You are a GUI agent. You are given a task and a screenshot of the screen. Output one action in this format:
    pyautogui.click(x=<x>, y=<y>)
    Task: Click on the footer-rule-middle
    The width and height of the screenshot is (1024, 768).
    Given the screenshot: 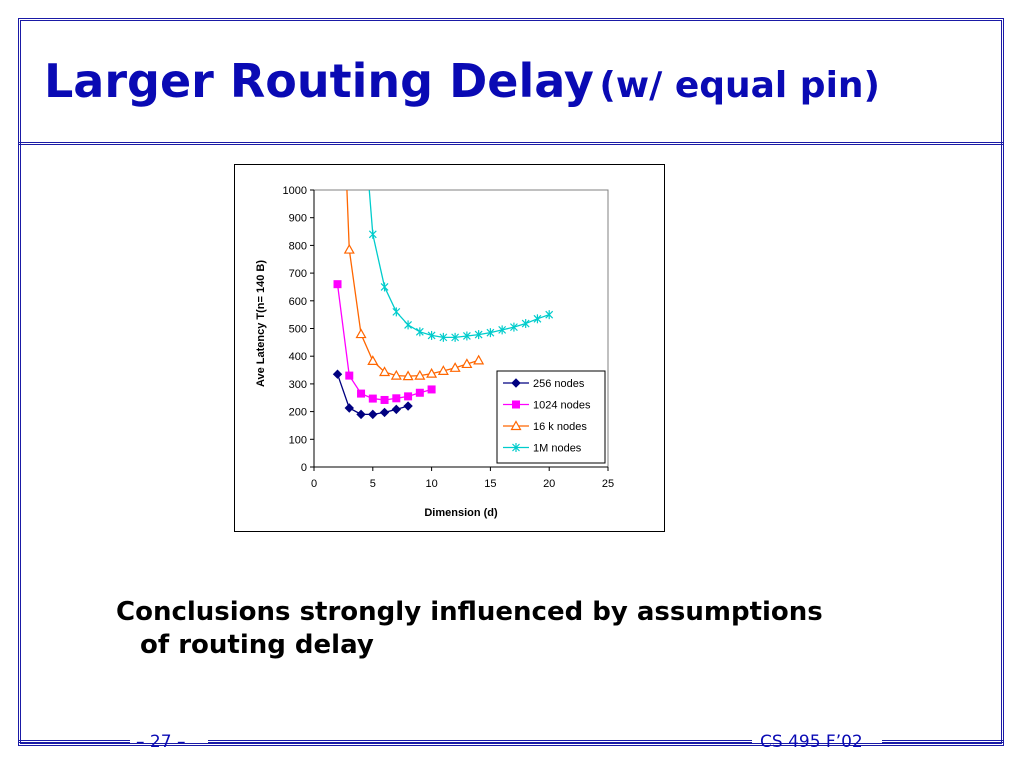 What is the action you would take?
    pyautogui.click(x=480, y=741)
    